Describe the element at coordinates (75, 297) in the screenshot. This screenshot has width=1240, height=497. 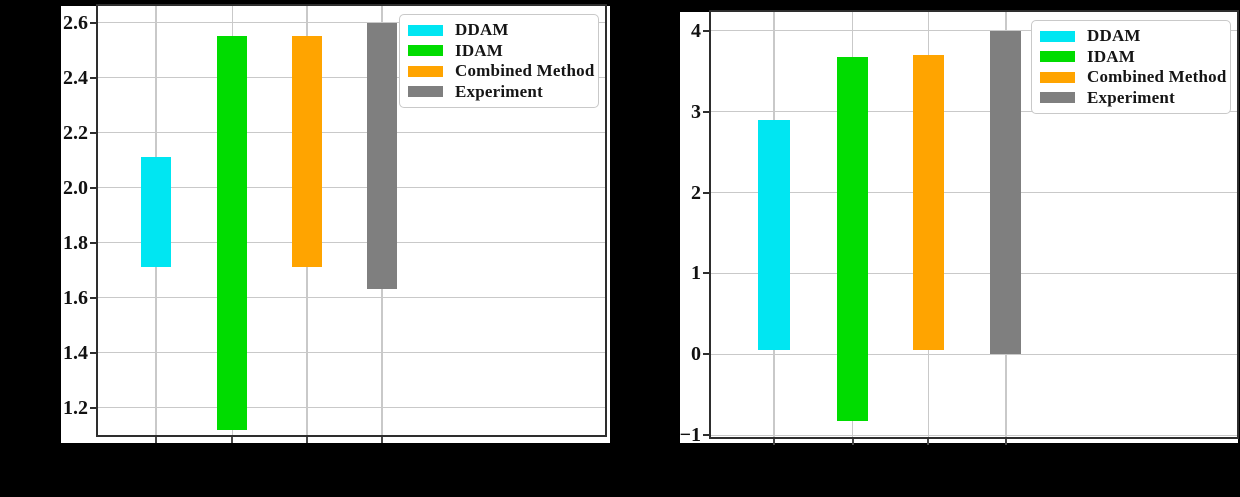
I see `y-tick-label: 1.6` at that location.